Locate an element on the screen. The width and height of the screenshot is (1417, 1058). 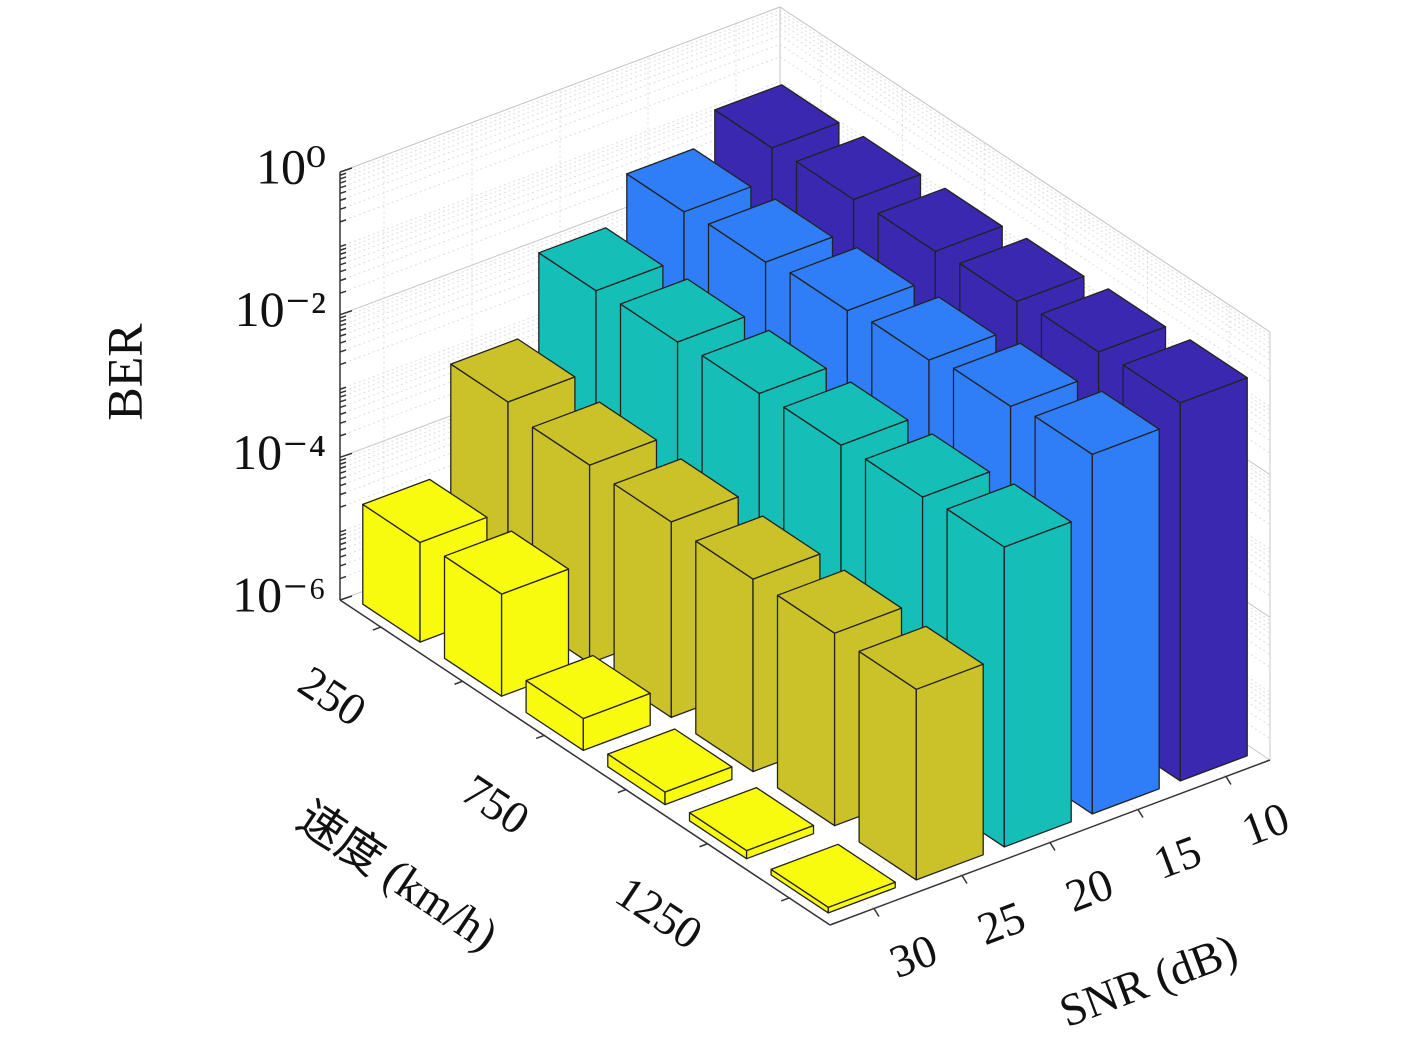
x-tick-label: 1250 is located at coordinates (659, 912).